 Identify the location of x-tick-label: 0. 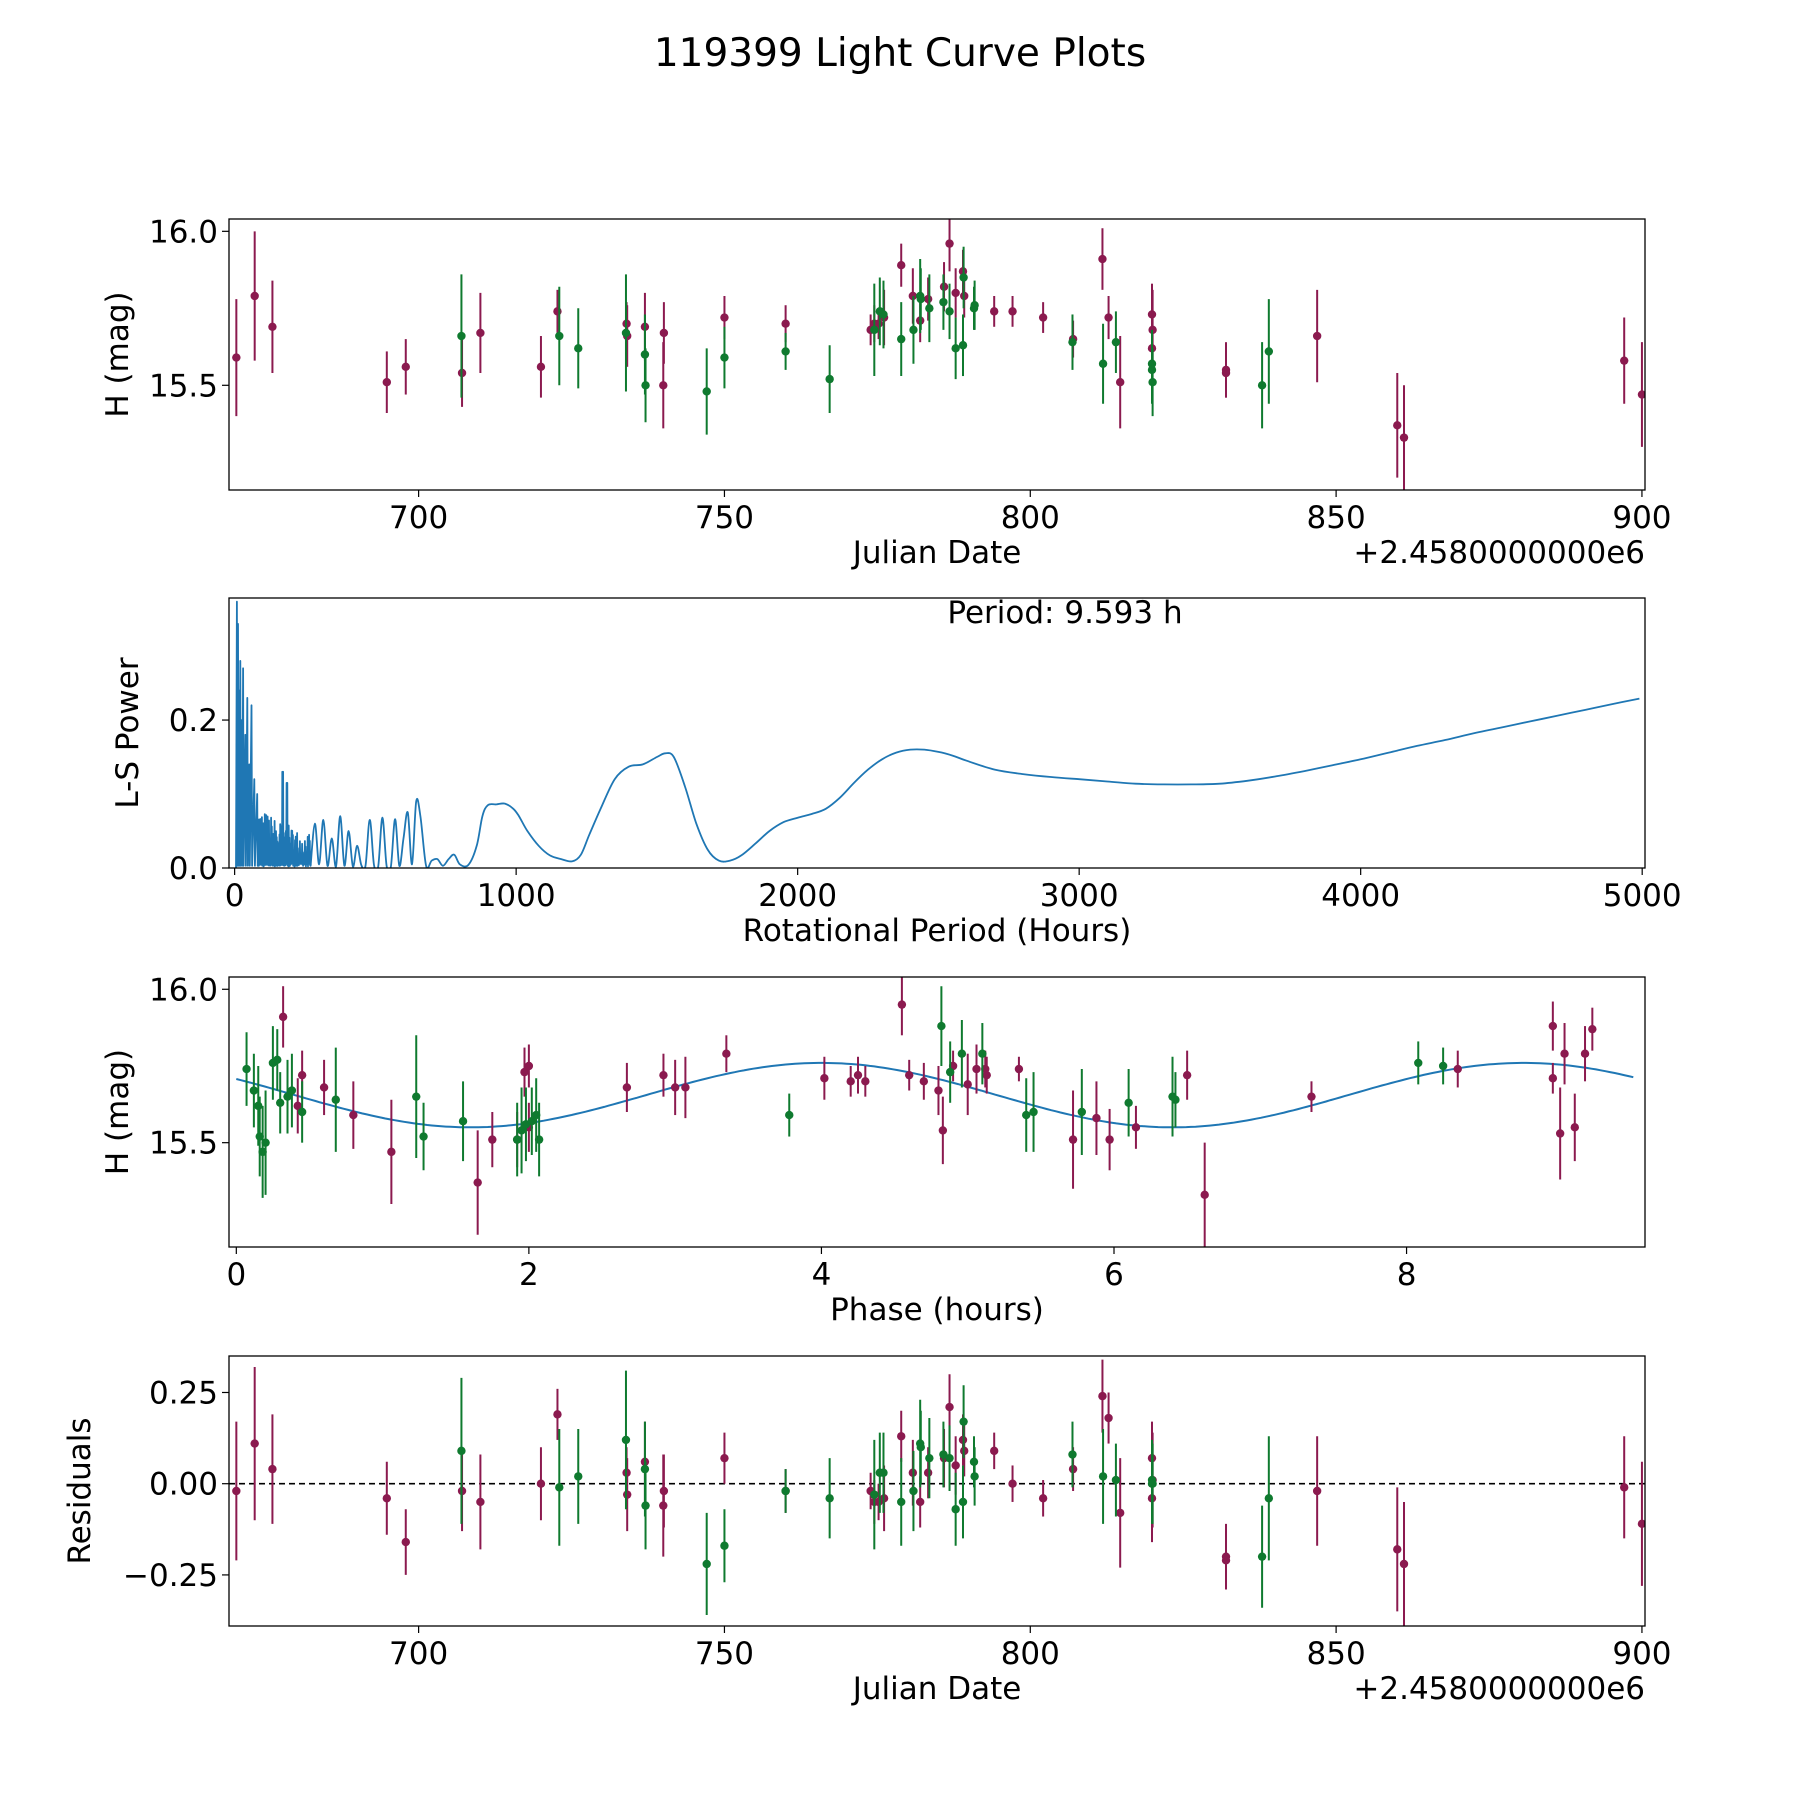
(235, 896).